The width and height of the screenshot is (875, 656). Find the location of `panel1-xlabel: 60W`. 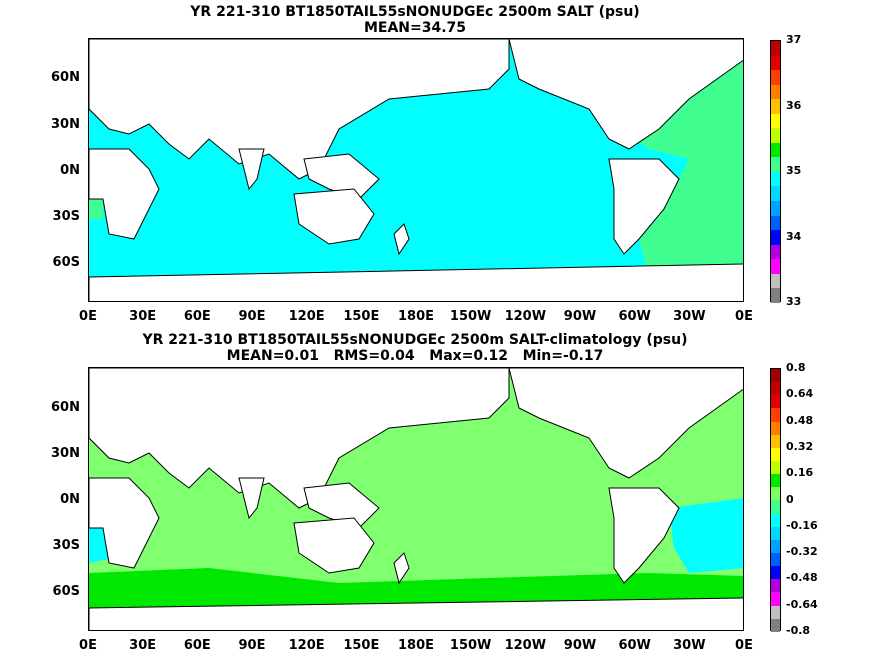

panel1-xlabel: 60W is located at coordinates (634, 316).